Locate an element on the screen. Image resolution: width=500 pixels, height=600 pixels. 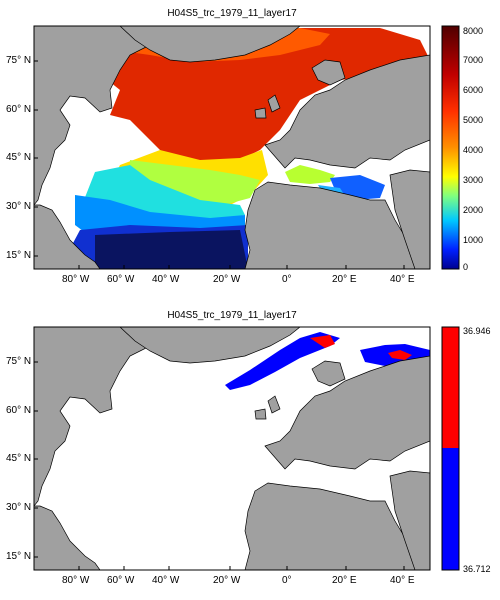
colorbar-label: 3000 is located at coordinates (473, 180).